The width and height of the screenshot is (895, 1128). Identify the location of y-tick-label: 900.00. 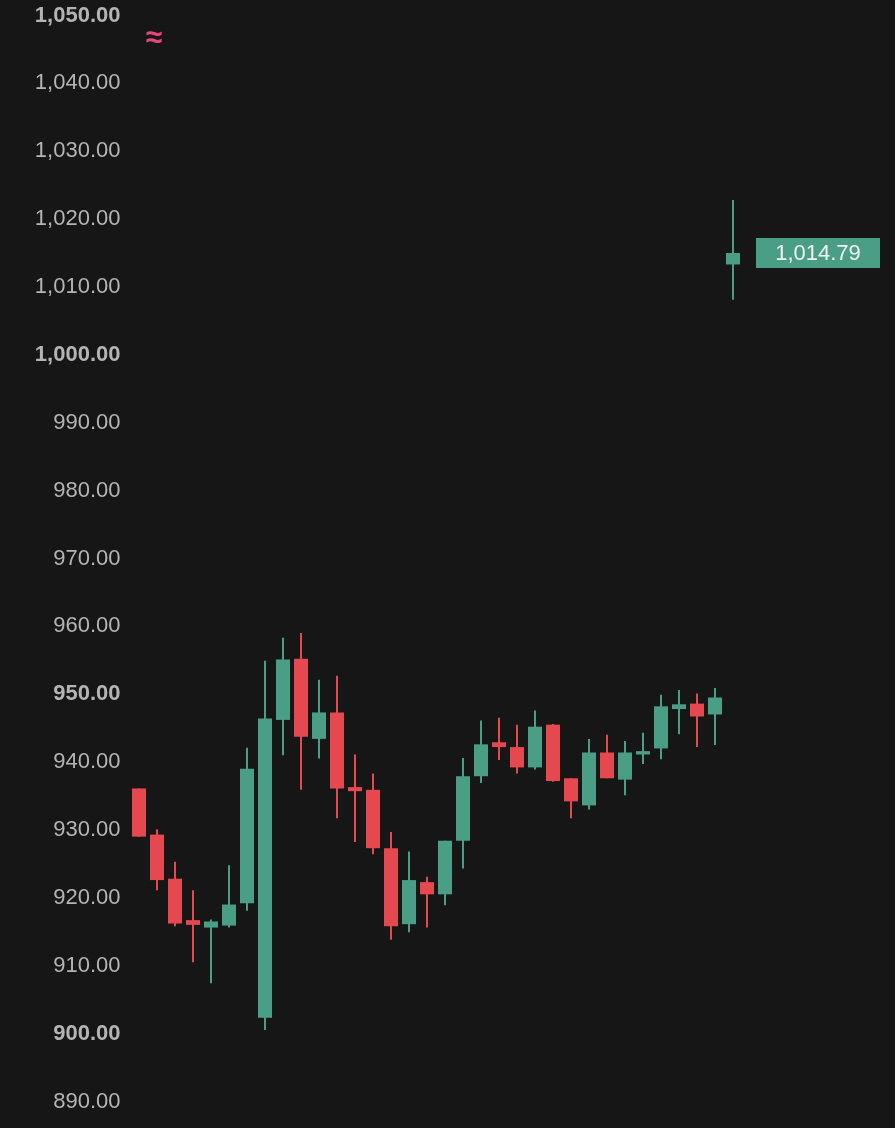
(87, 1032).